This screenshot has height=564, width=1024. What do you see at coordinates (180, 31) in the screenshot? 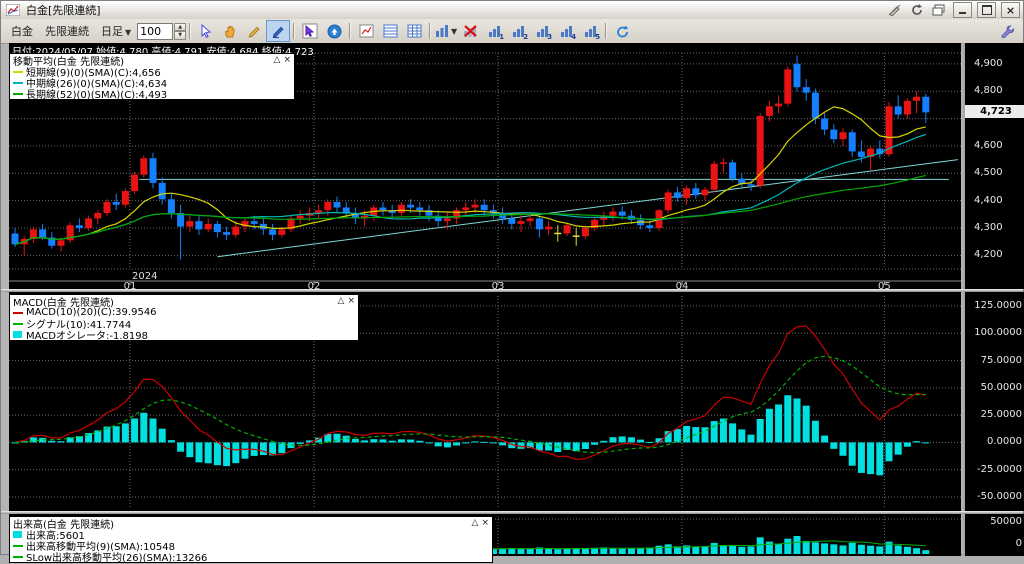
I see `spinner-arrows: ▲▼` at bounding box center [180, 31].